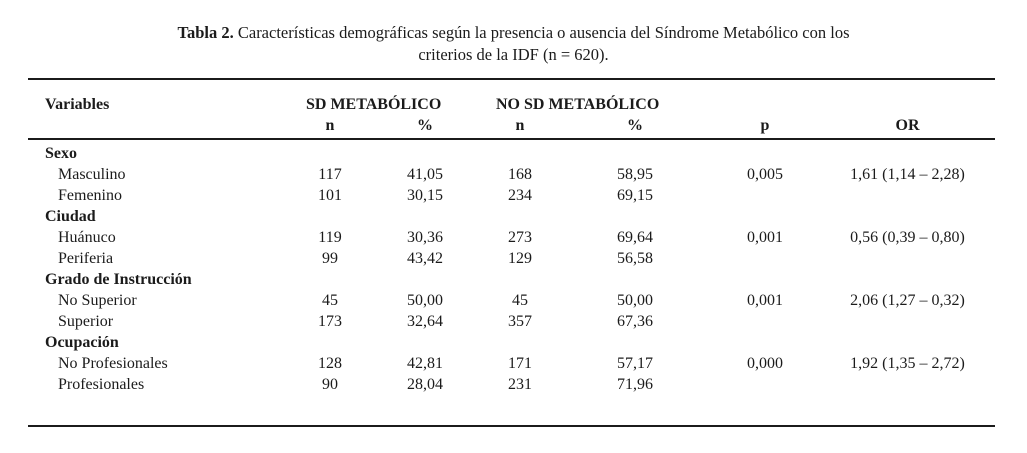  I want to click on data-row: Superior 173 32,64 357 67,36, so click(511, 321).